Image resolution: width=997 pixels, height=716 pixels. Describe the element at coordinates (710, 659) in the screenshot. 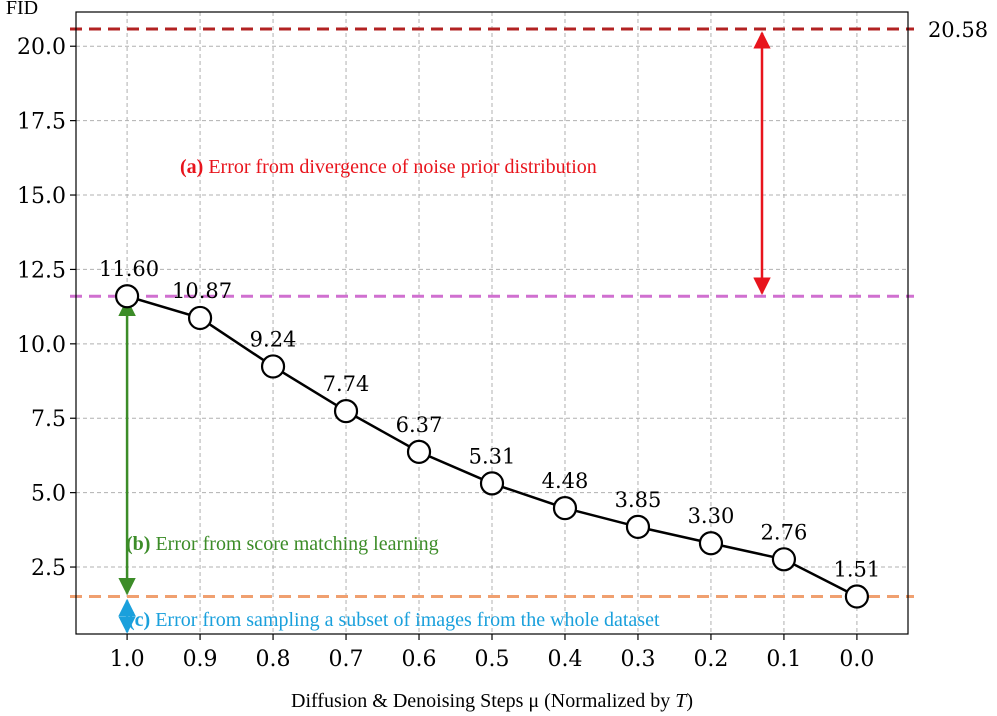

I see `x-tick-label: 0.2` at that location.